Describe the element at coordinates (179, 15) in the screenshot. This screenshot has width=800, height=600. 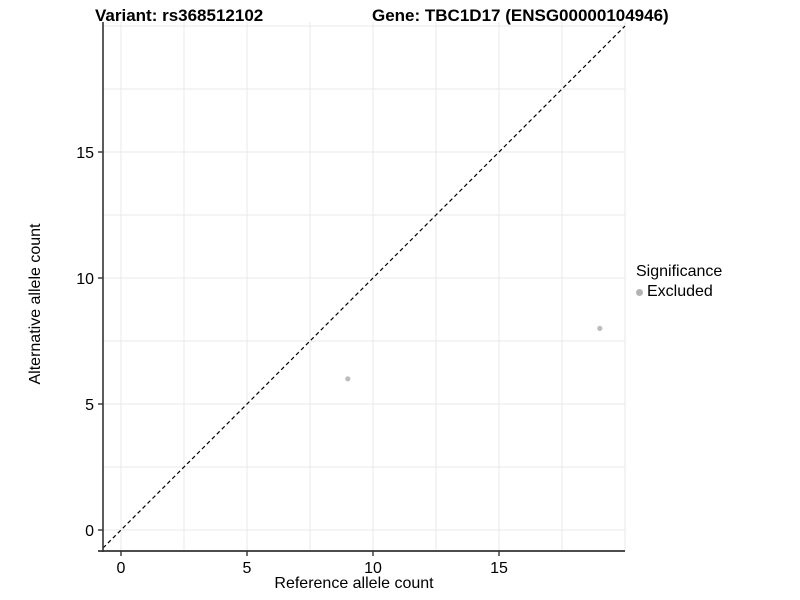
I see `variant-title: Variant: rs368512102` at that location.